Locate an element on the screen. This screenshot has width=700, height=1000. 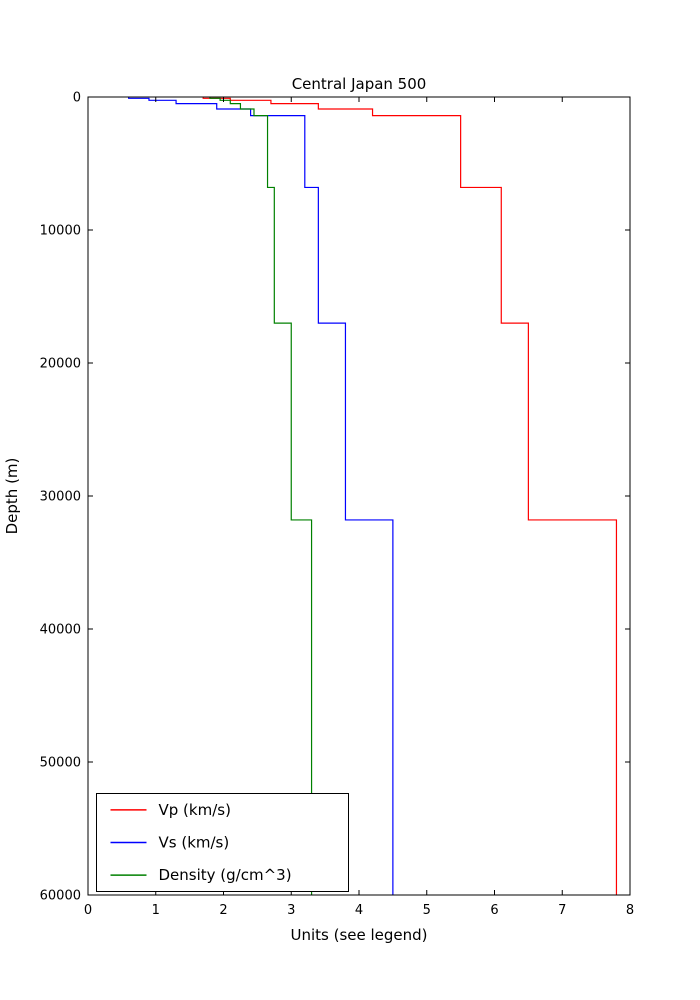
y-tick-label: 30000 is located at coordinates (60, 497).